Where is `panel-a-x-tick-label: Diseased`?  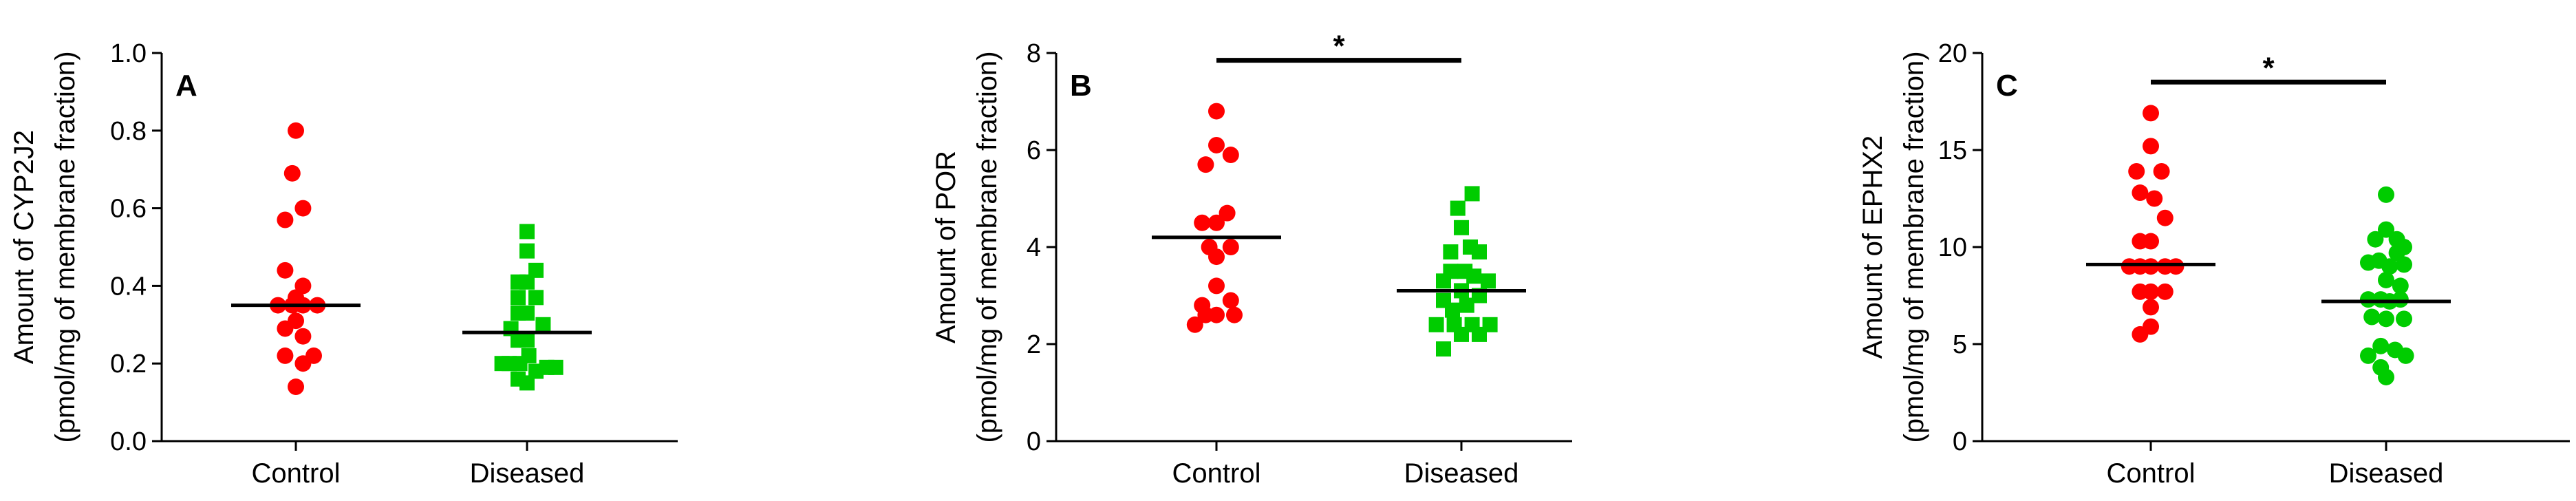
panel-a-x-tick-label: Diseased is located at coordinates (527, 473).